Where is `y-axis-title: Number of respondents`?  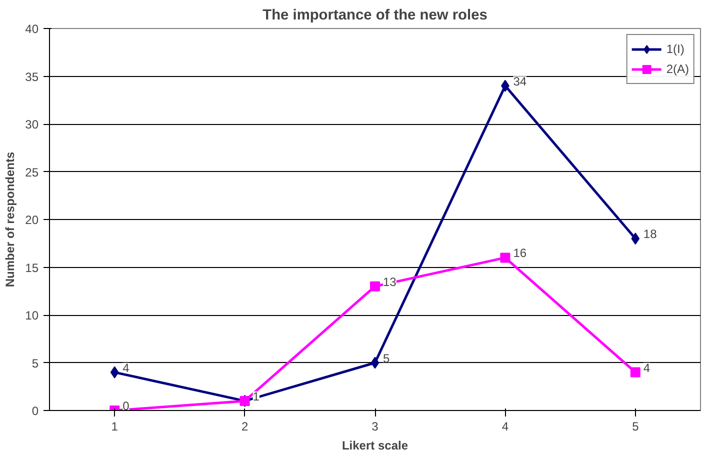 y-axis-title: Number of respondents is located at coordinates (10, 220).